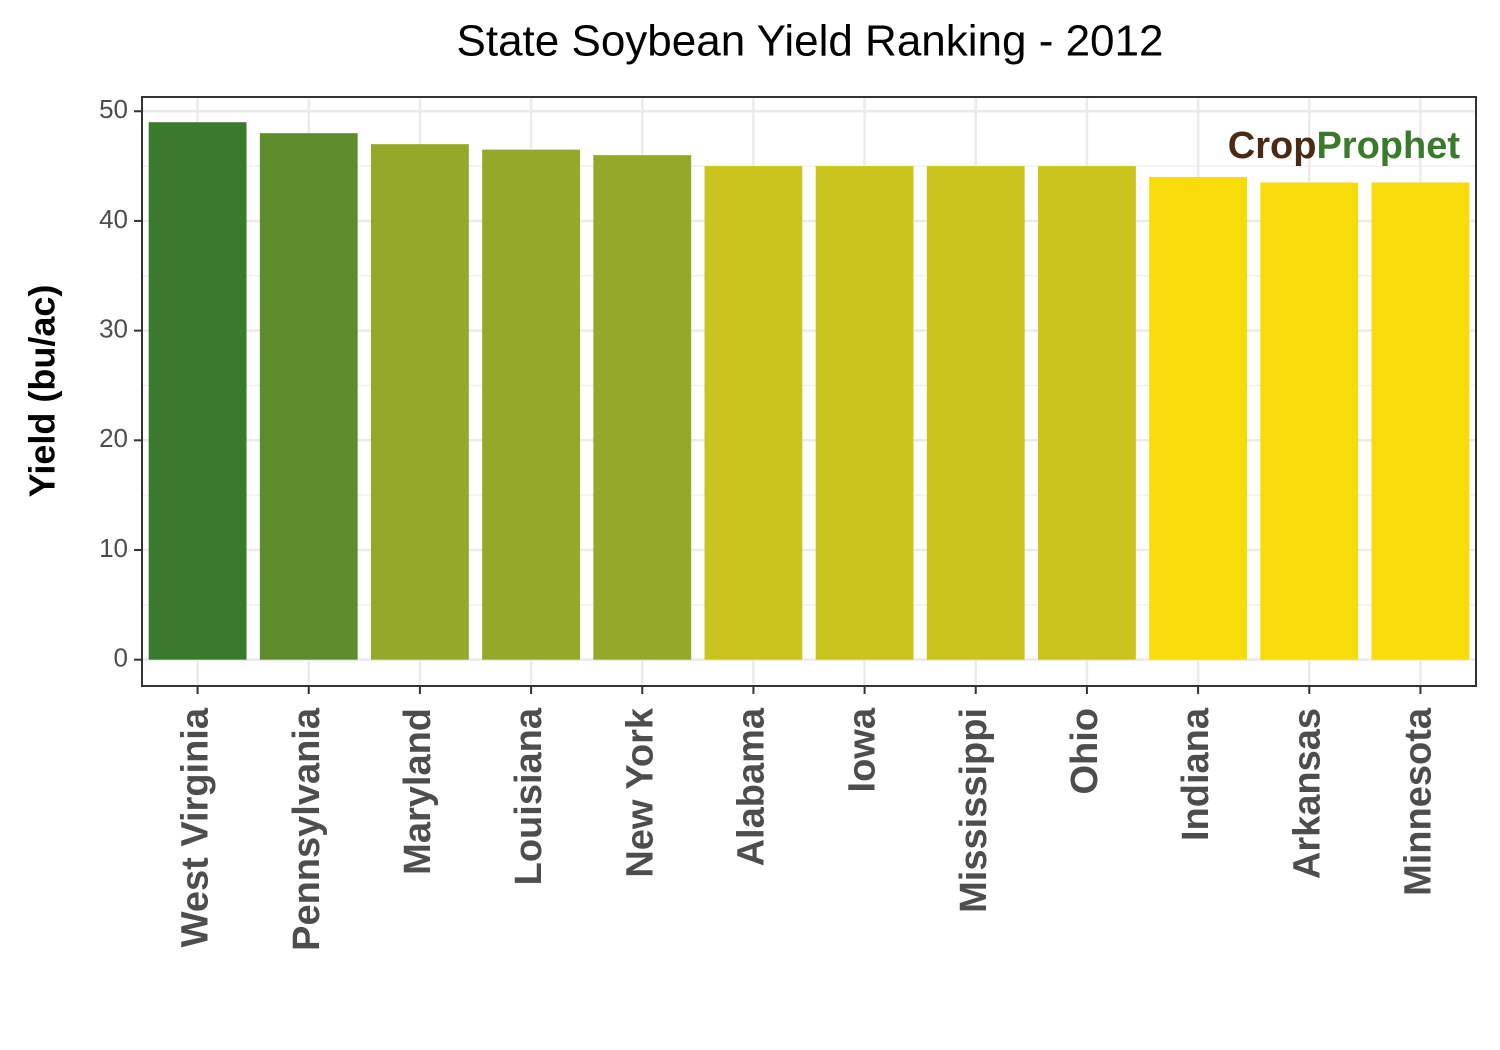 The height and width of the screenshot is (1050, 1500). What do you see at coordinates (121, 658) in the screenshot?
I see `y-tick-label: 0` at bounding box center [121, 658].